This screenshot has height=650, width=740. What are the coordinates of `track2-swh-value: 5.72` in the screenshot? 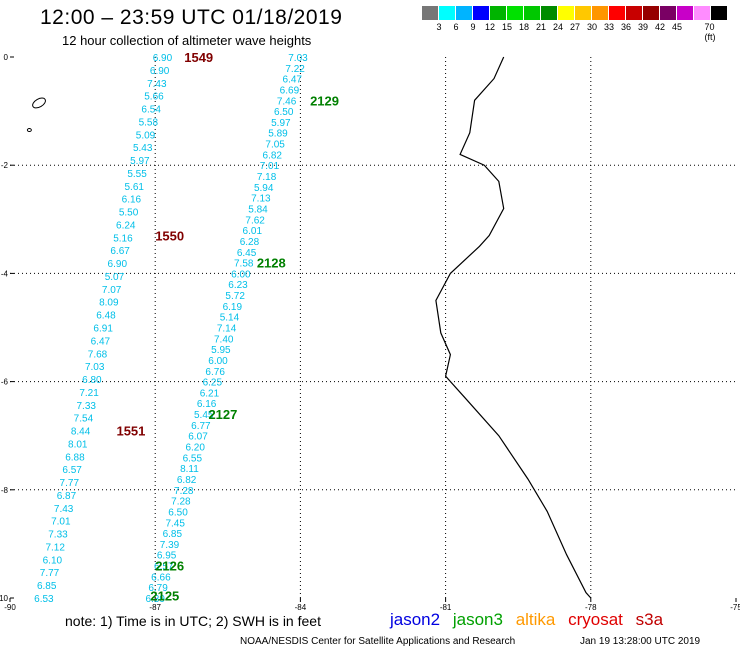 It's located at (235, 296).